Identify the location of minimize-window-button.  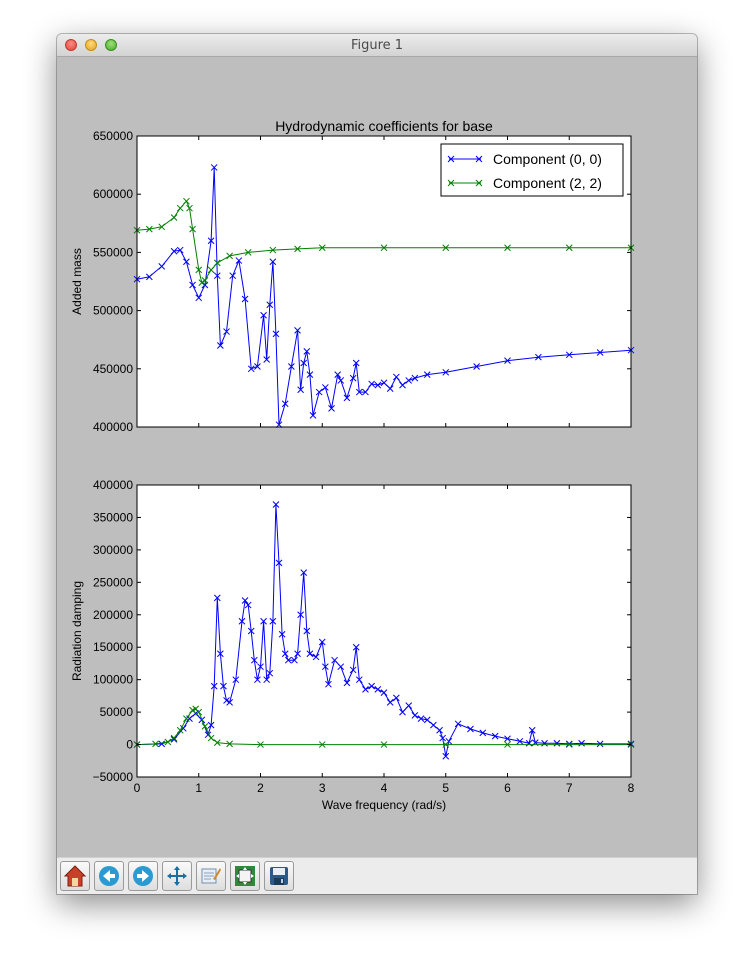
(91, 45).